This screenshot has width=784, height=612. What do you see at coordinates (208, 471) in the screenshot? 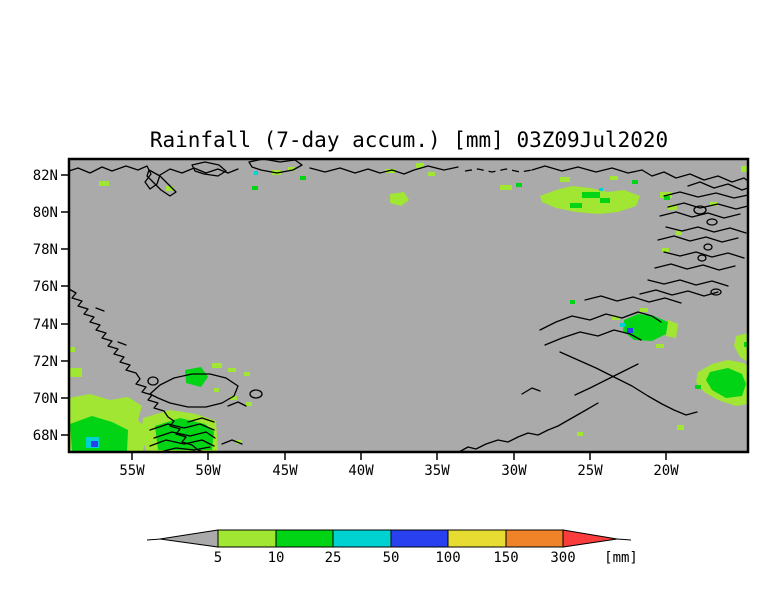
I see `lon-label: 50W` at bounding box center [208, 471].